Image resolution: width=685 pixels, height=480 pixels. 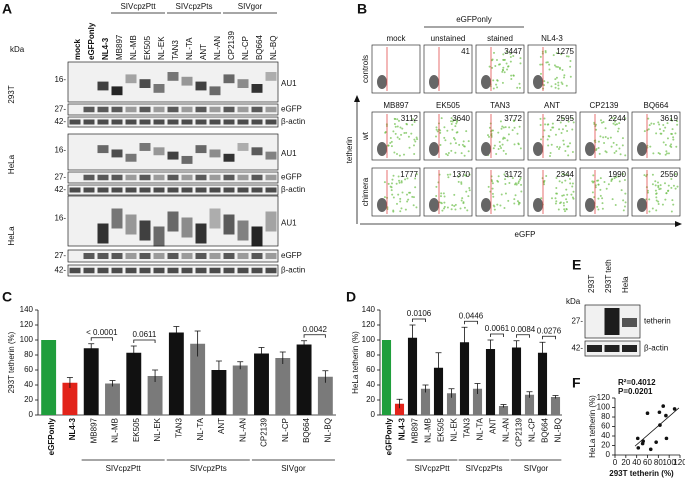 I want to click on plot-label: NL4-3, so click(x=552, y=38).